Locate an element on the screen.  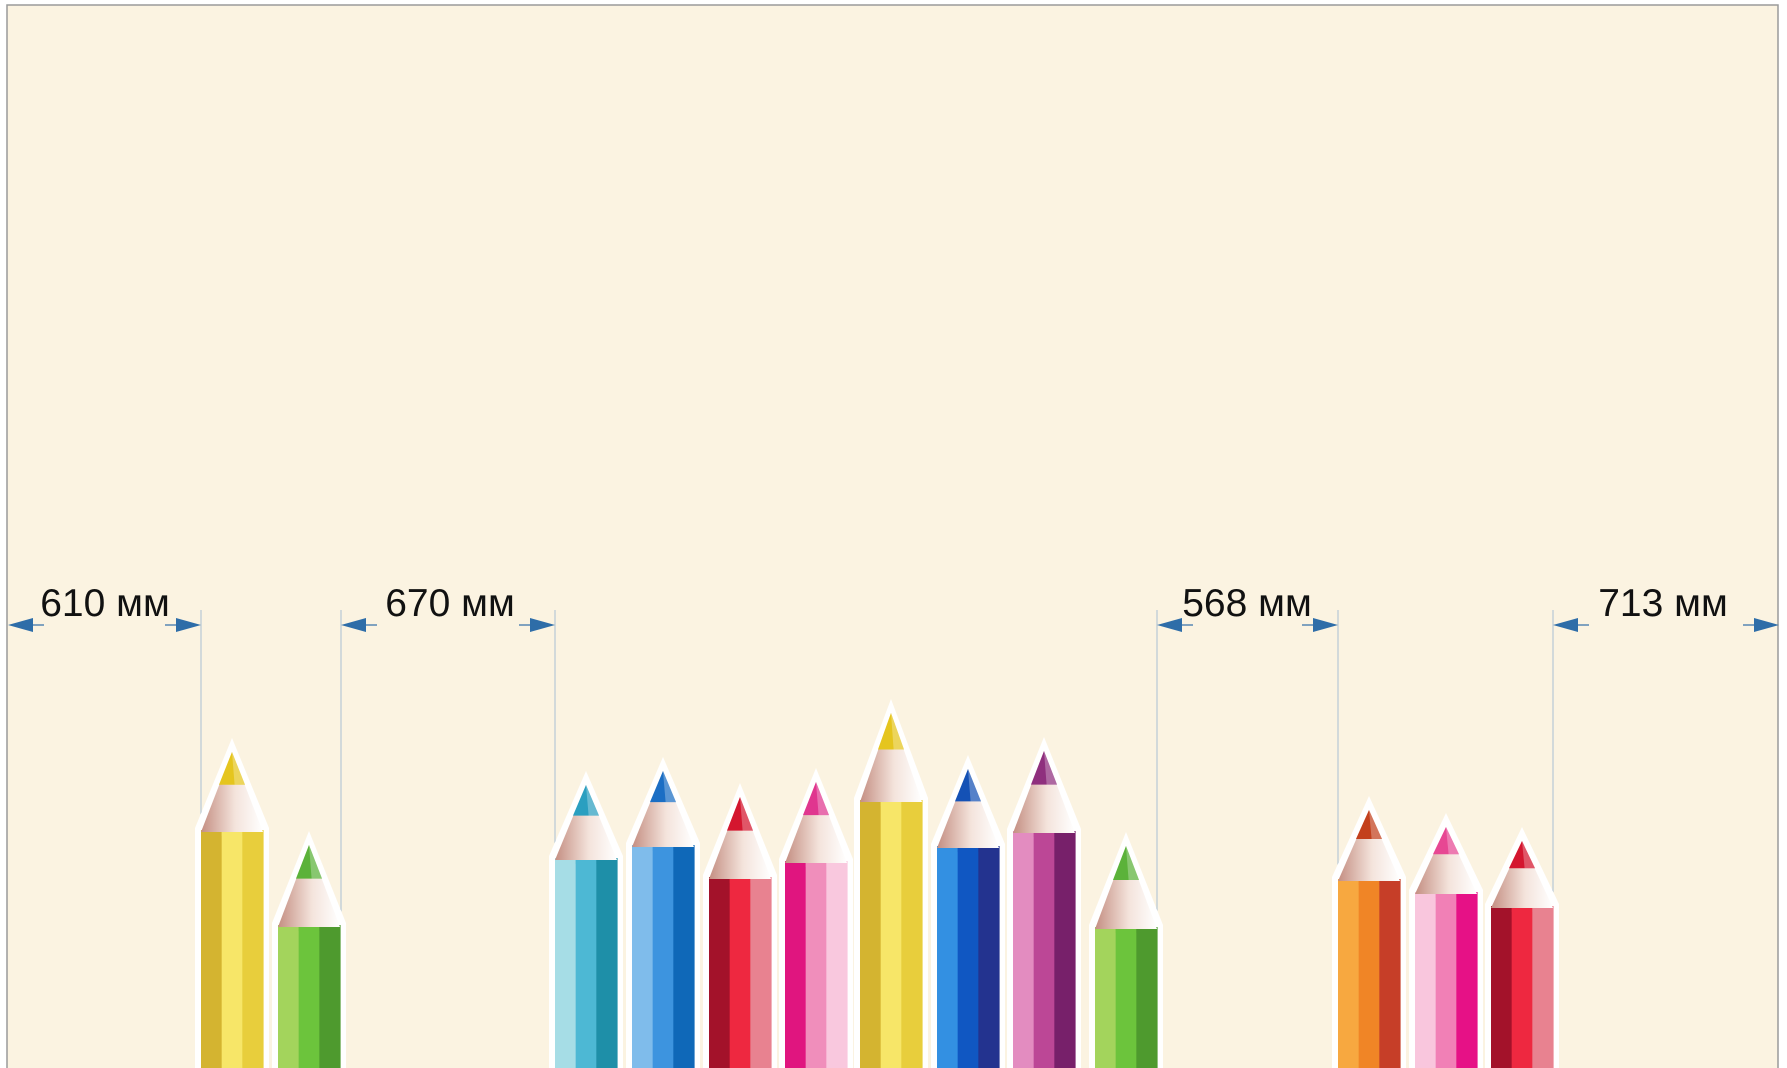
pencil-blue is located at coordinates (663, 912).